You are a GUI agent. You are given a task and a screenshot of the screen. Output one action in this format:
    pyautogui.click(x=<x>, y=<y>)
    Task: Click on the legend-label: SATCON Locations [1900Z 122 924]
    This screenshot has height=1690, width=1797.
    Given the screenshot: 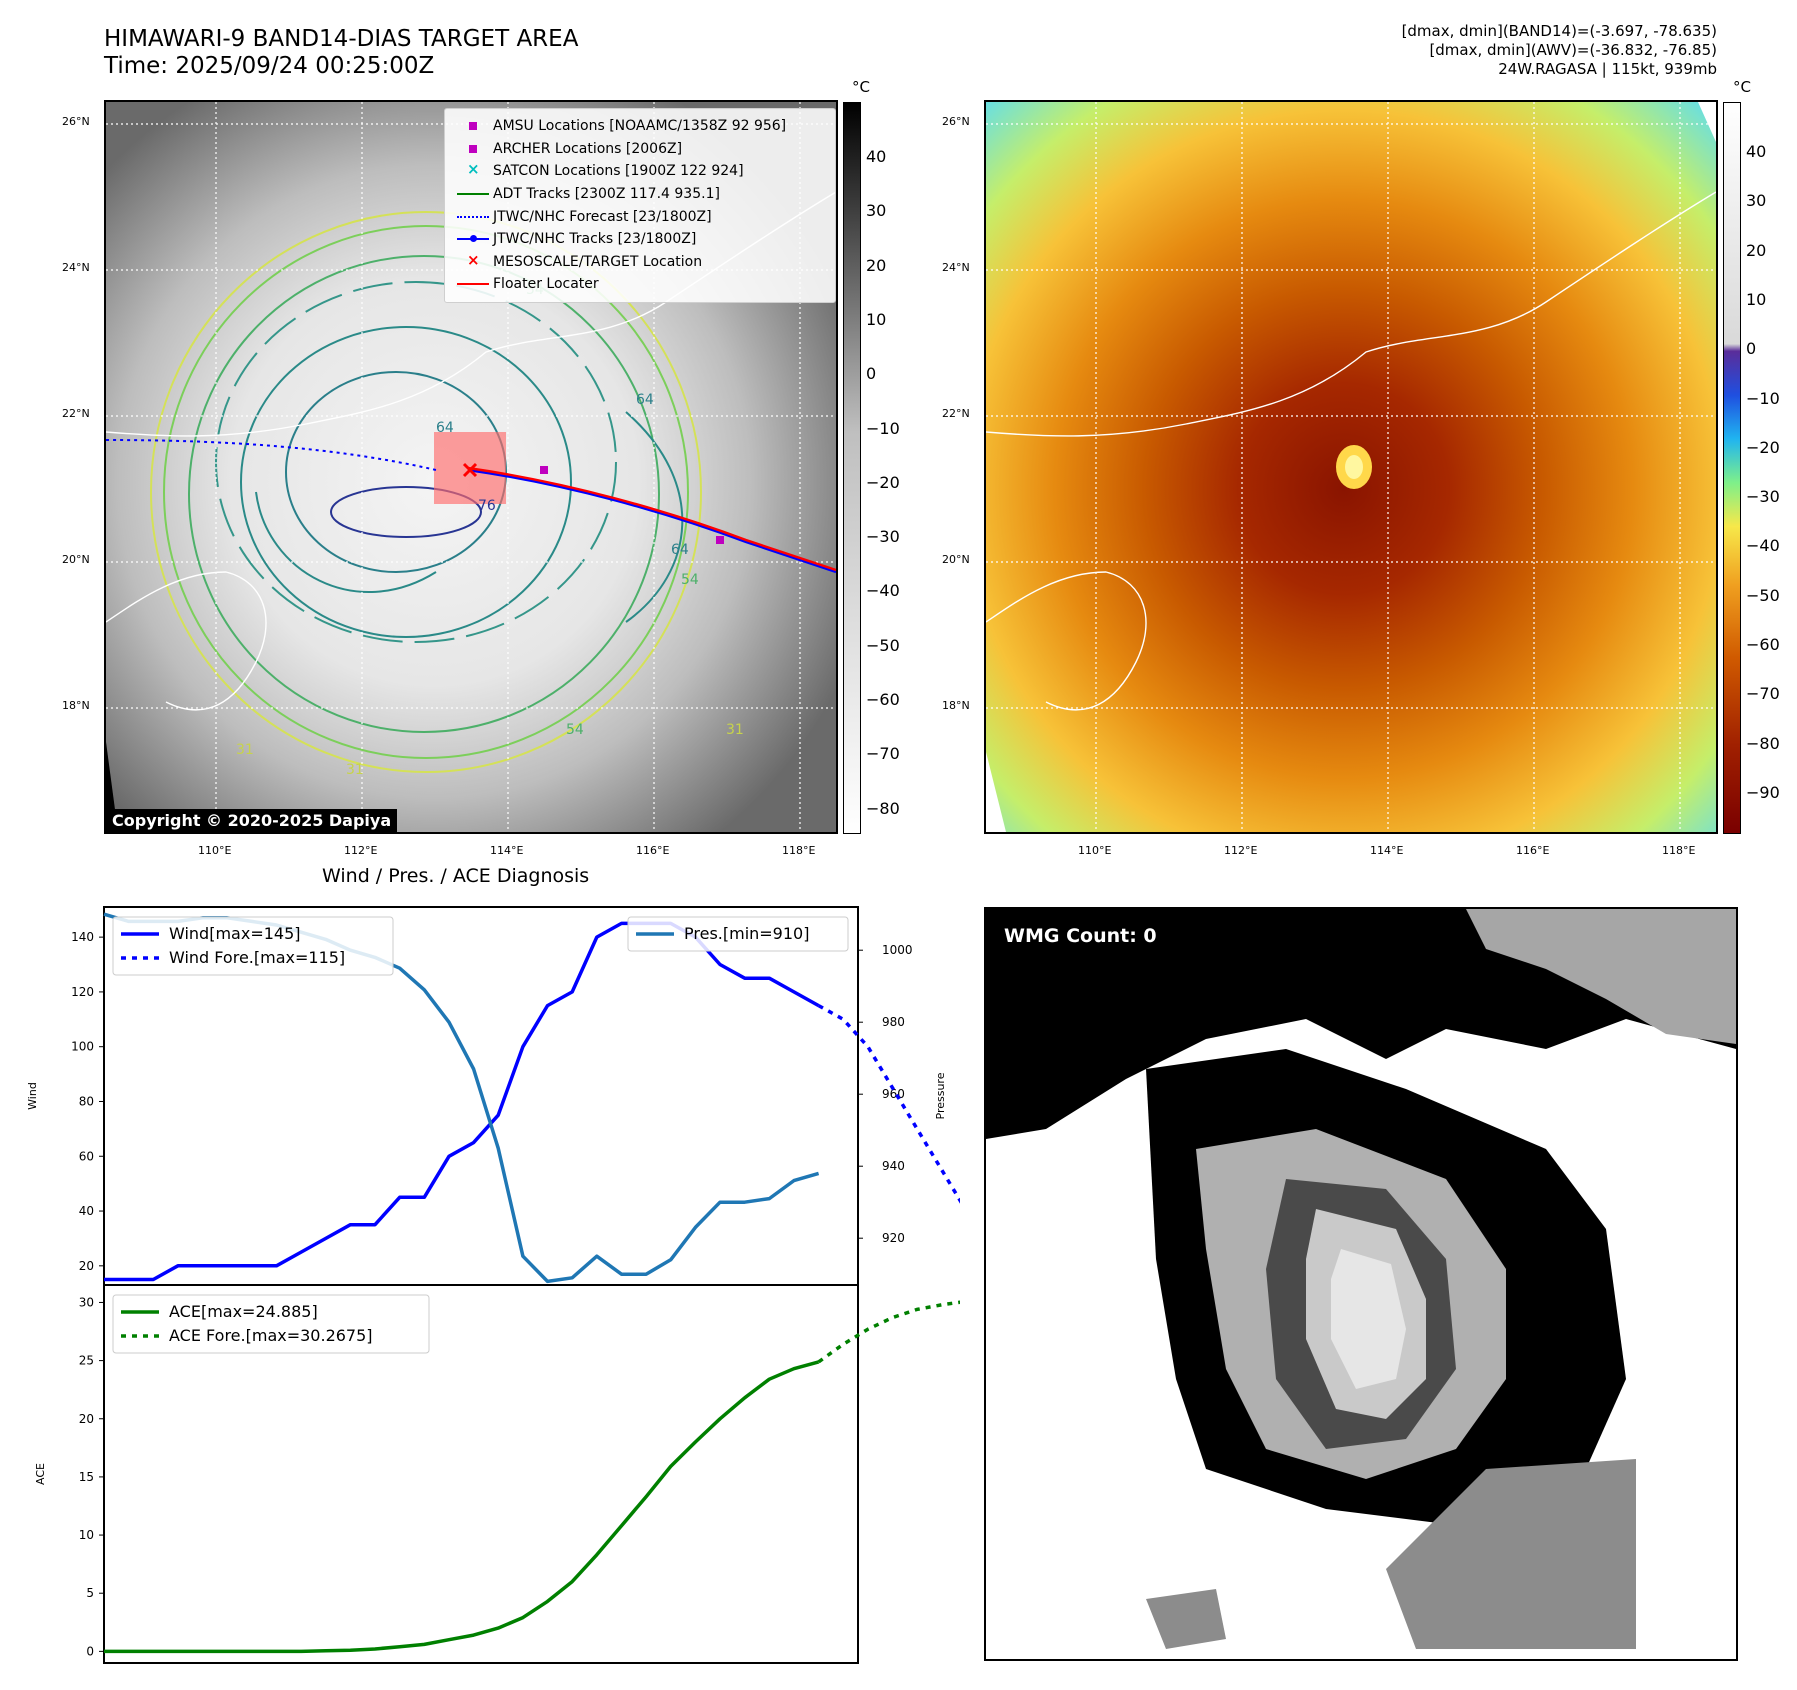 What is the action you would take?
    pyautogui.click(x=618, y=171)
    